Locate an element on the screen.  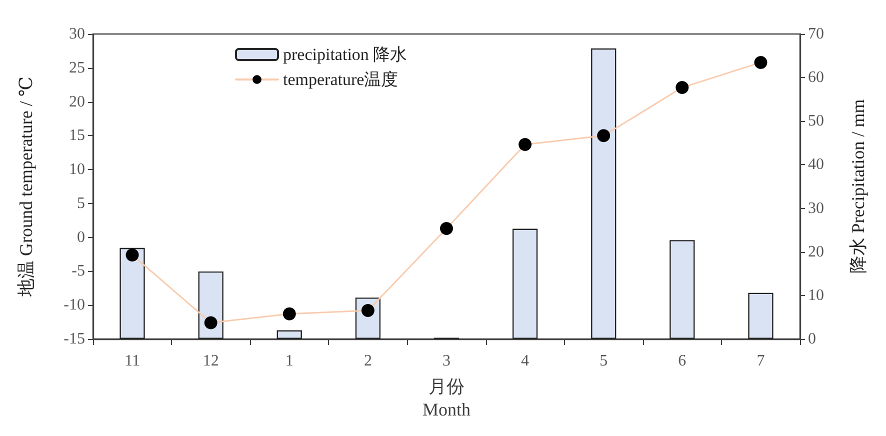
y-tick-label: 10 is located at coordinates (77, 169).